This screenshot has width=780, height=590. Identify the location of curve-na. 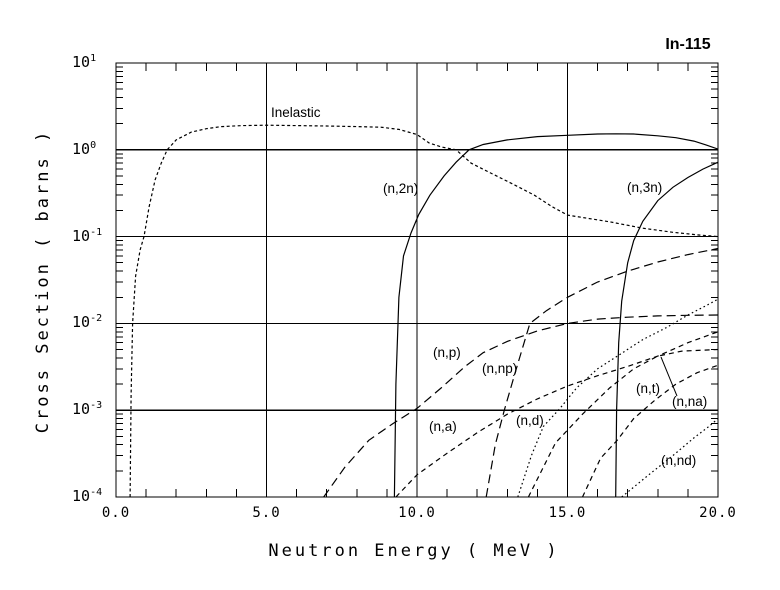
(556, 414).